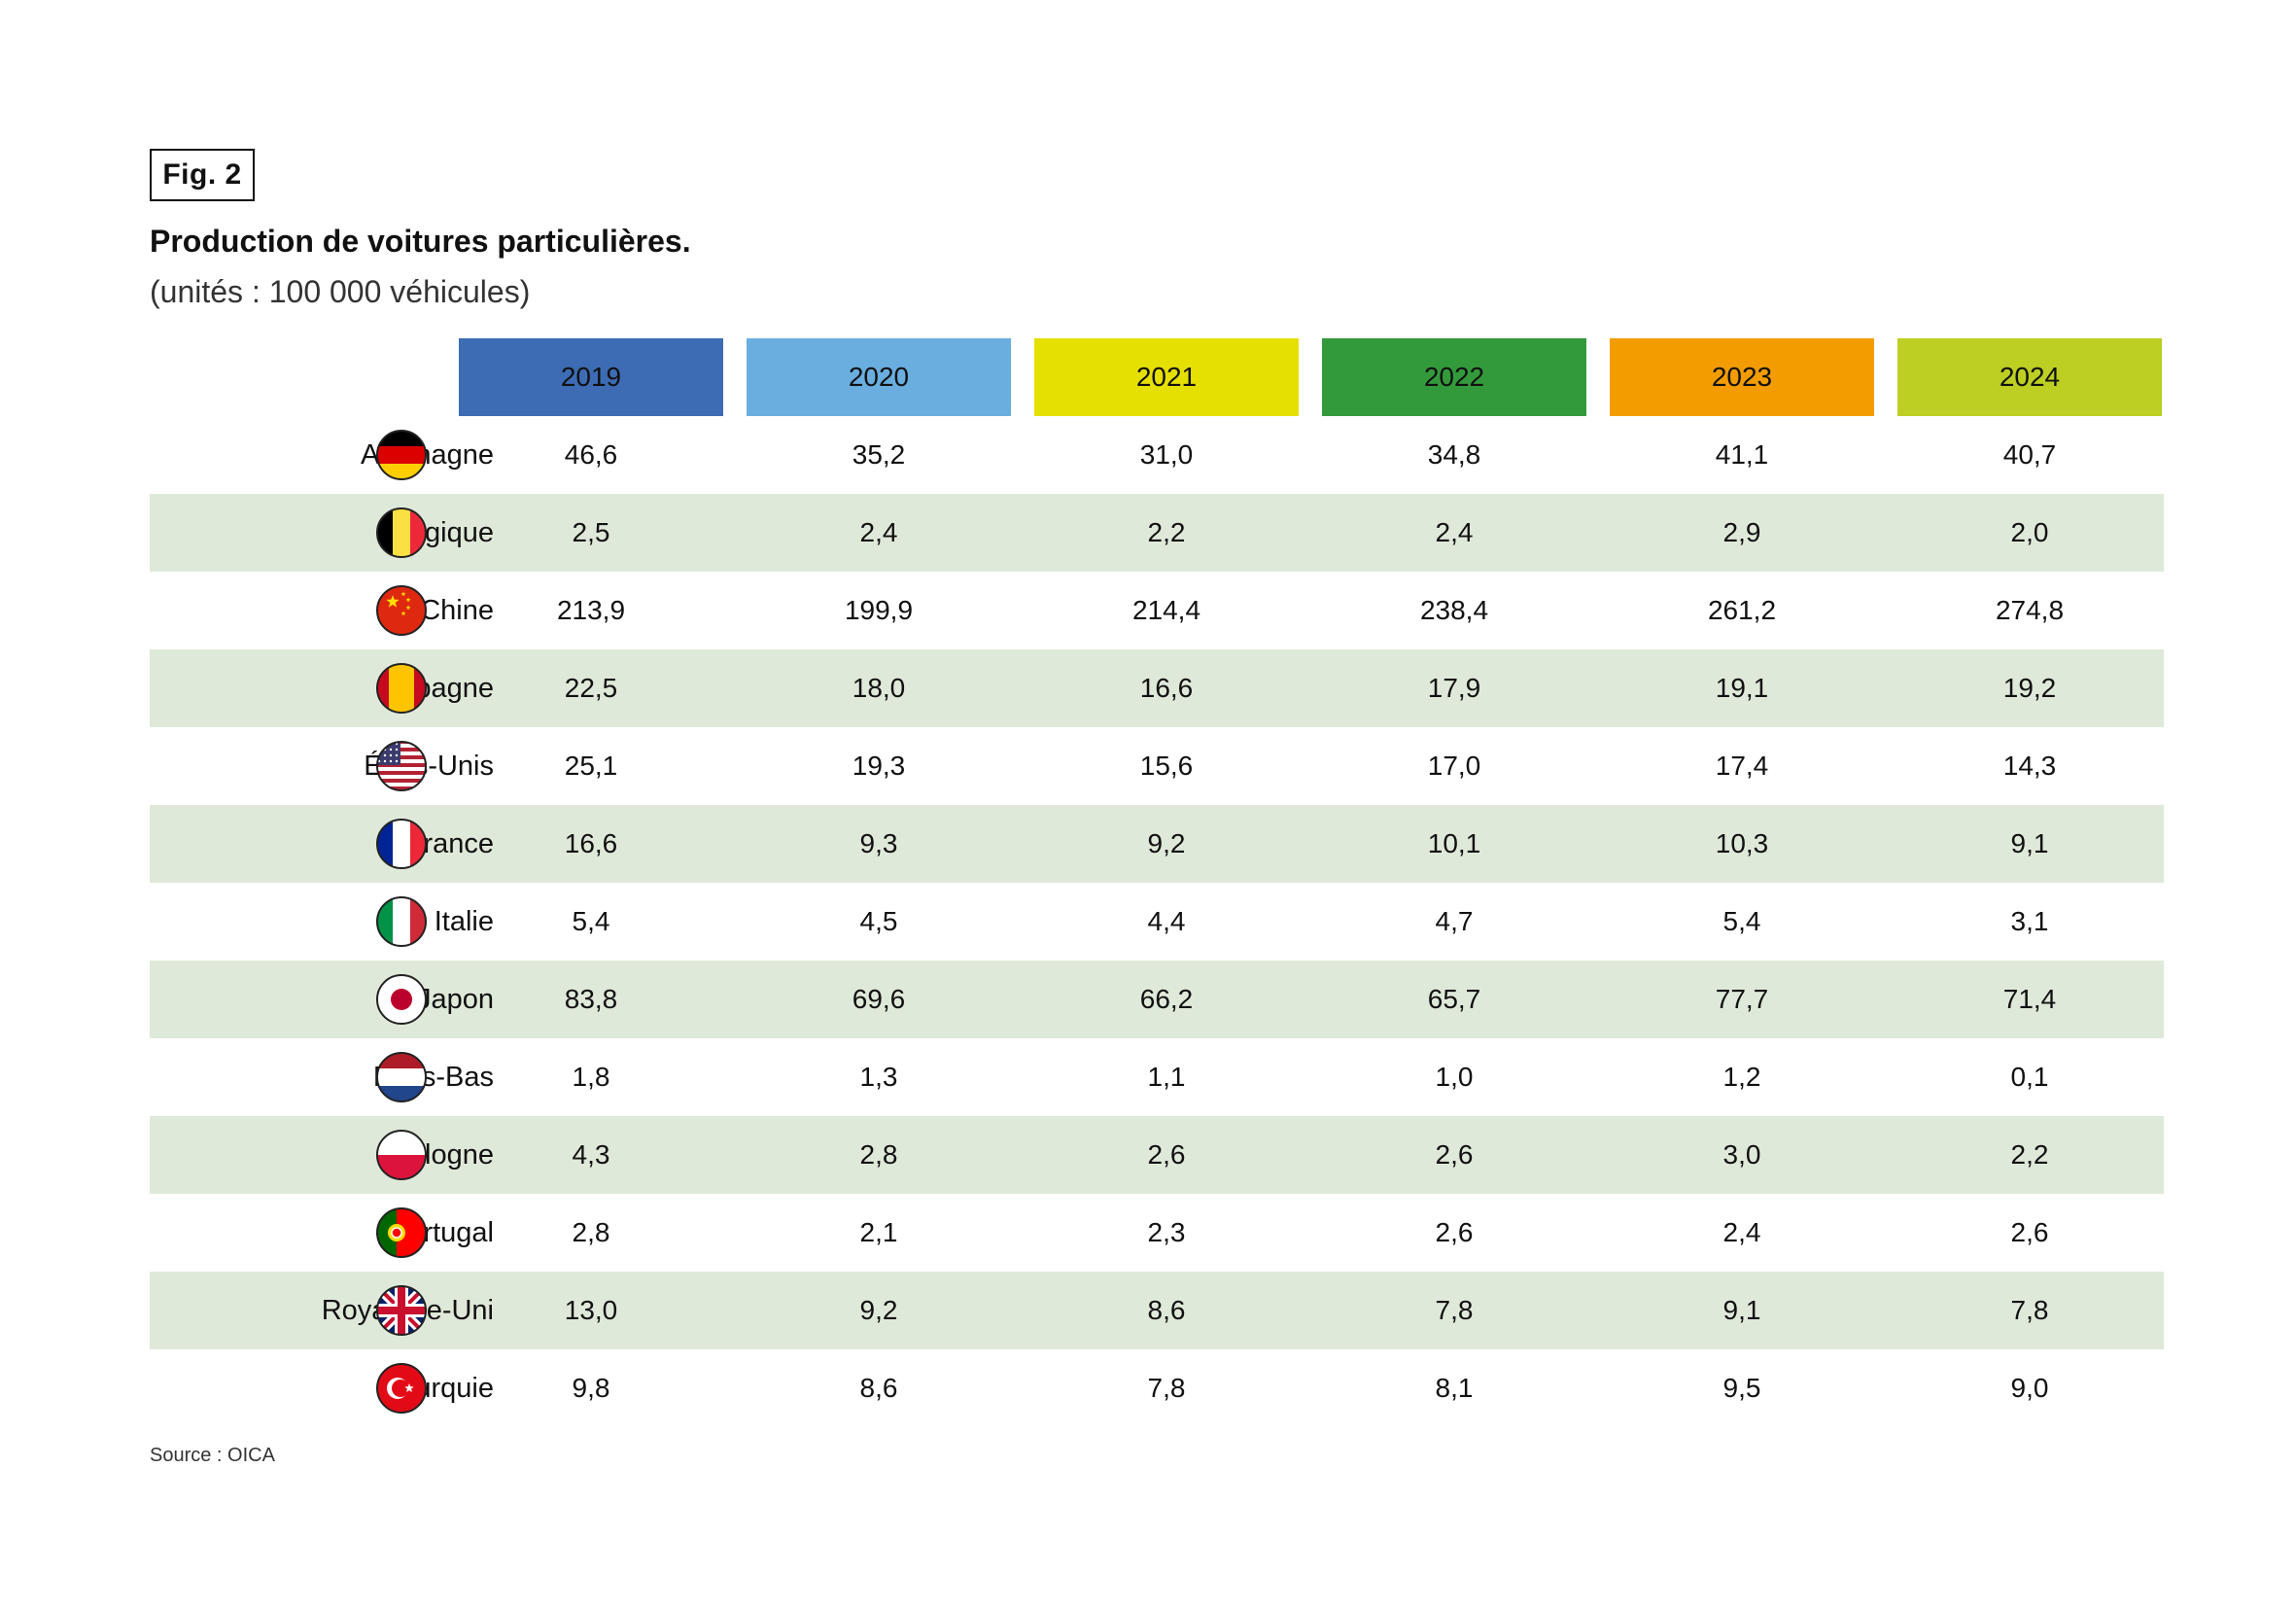 Image resolution: width=2296 pixels, height=1608 pixels. What do you see at coordinates (2030, 766) in the screenshot?
I see `value-cell: 14,3` at bounding box center [2030, 766].